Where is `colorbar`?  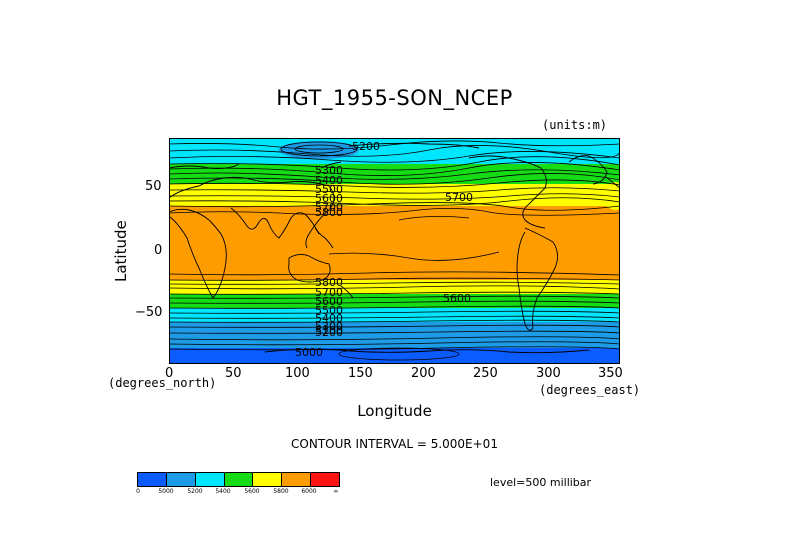
colorbar is located at coordinates (238, 479).